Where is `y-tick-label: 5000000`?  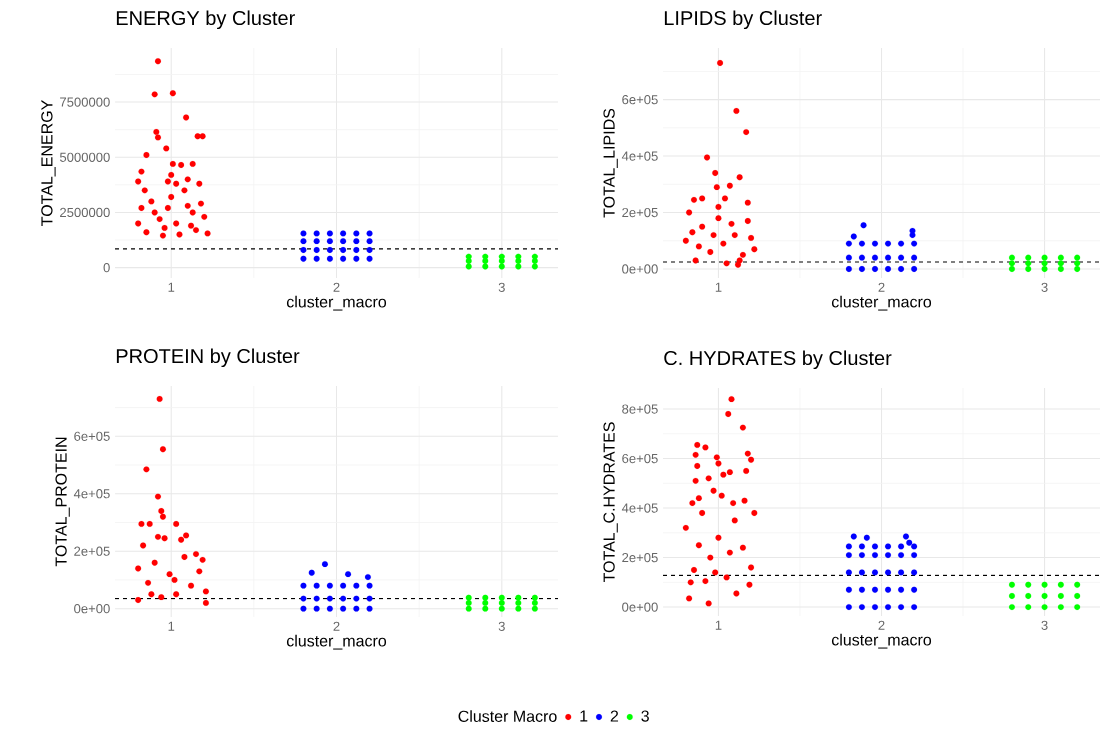 y-tick-label: 5000000 is located at coordinates (84, 157).